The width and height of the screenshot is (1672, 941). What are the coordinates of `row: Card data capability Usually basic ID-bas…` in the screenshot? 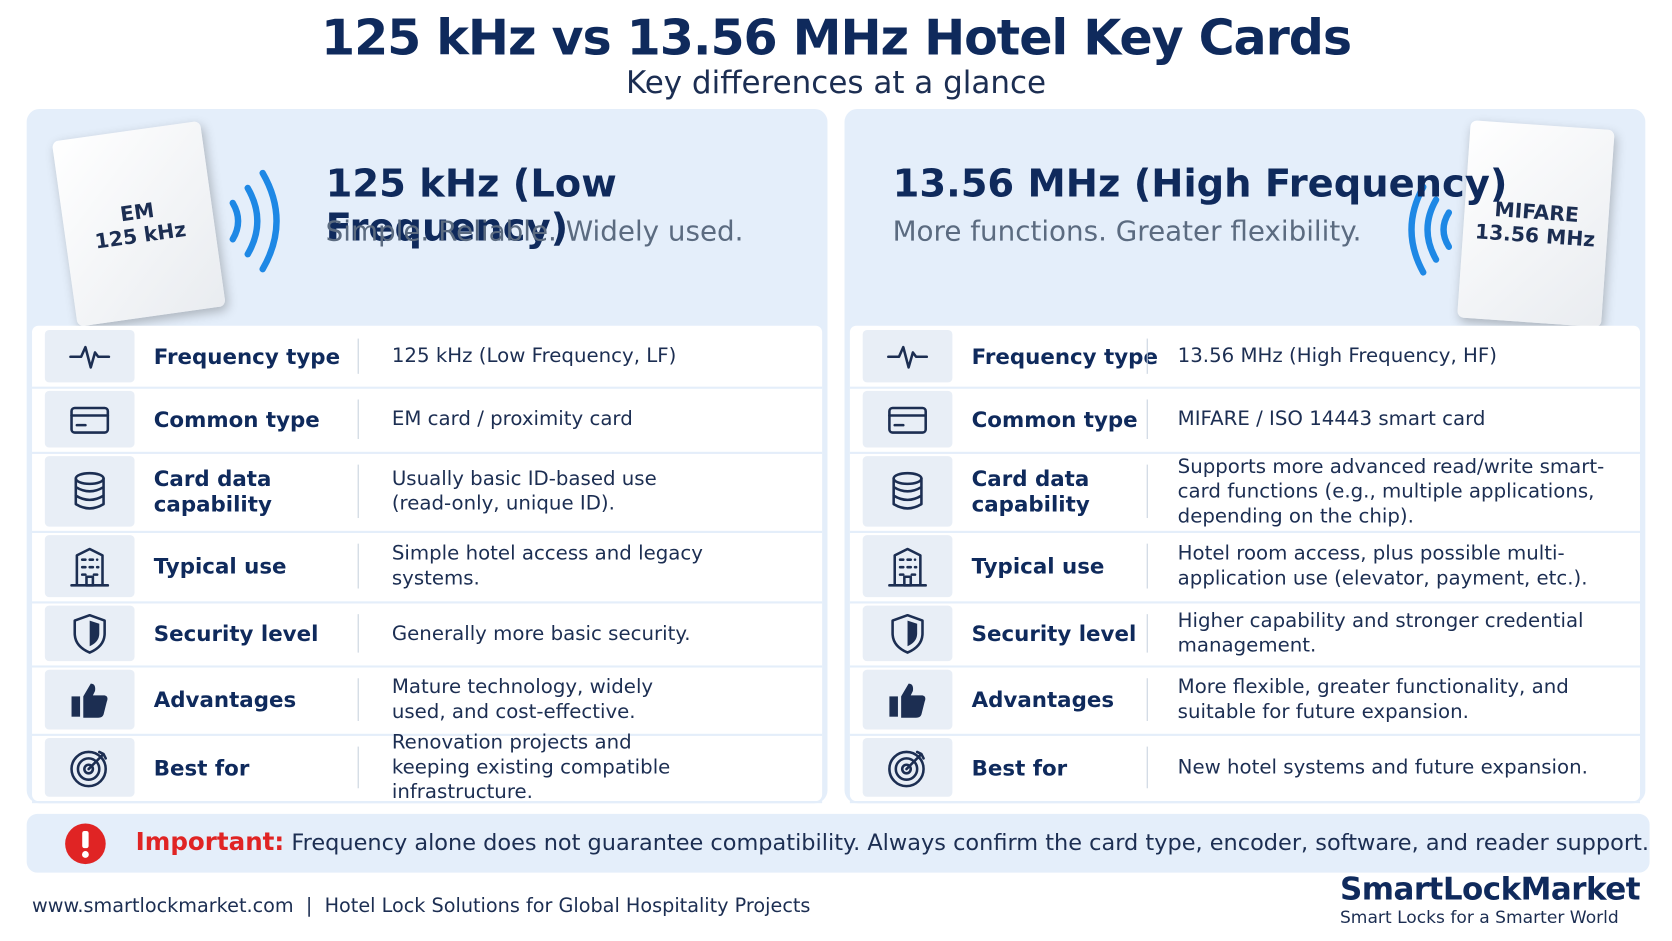 It's located at (427, 492).